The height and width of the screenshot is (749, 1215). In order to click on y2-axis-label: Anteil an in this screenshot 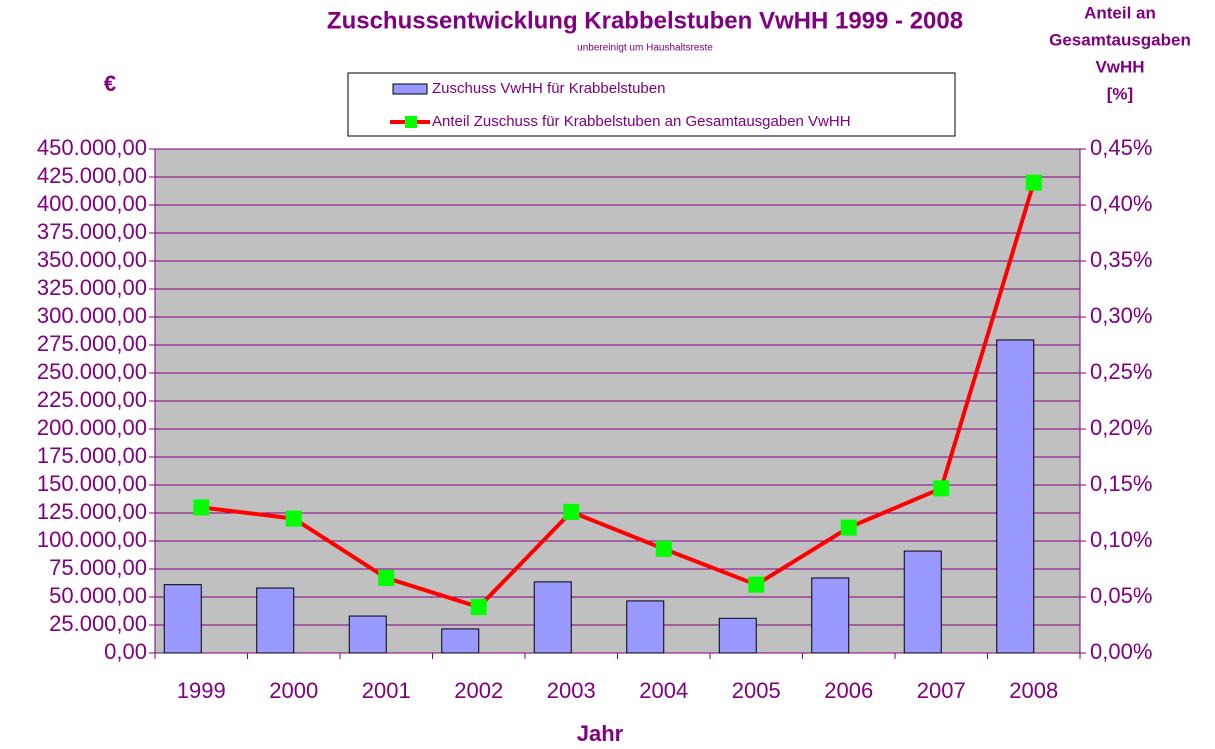, I will do `click(1120, 12)`.